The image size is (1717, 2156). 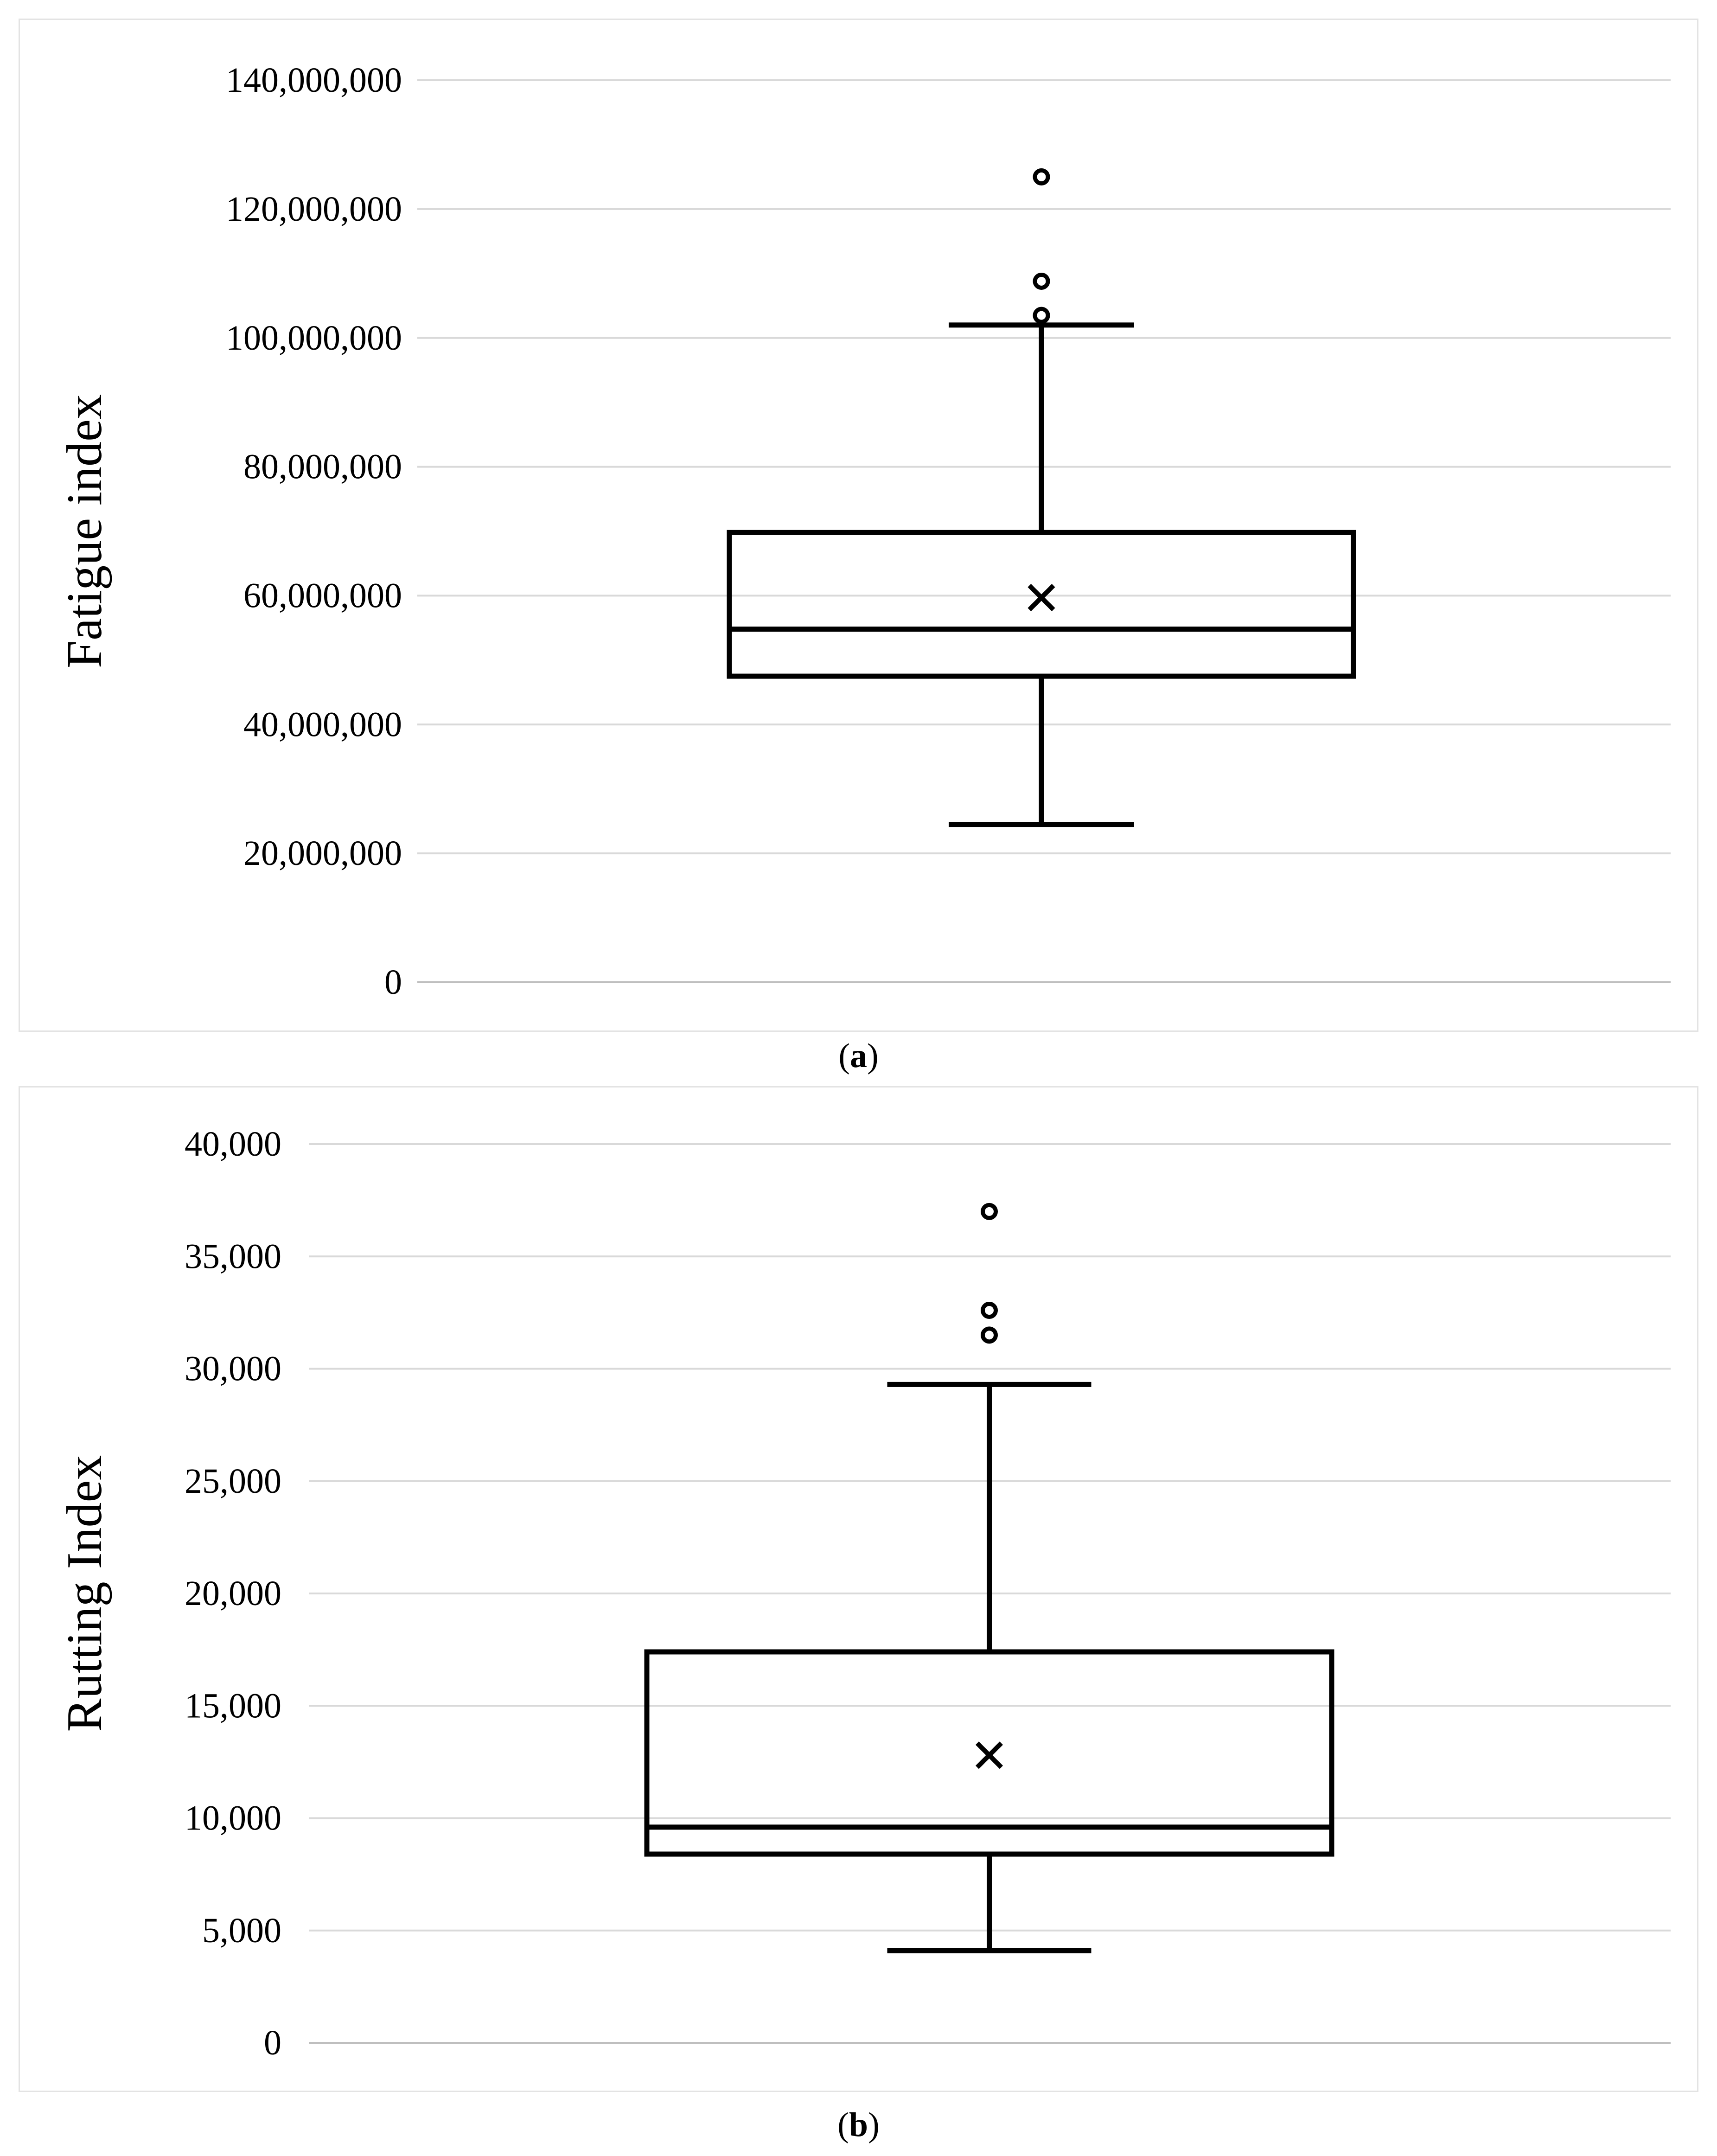 I want to click on y-tick-label: 15,000, so click(x=233, y=1705).